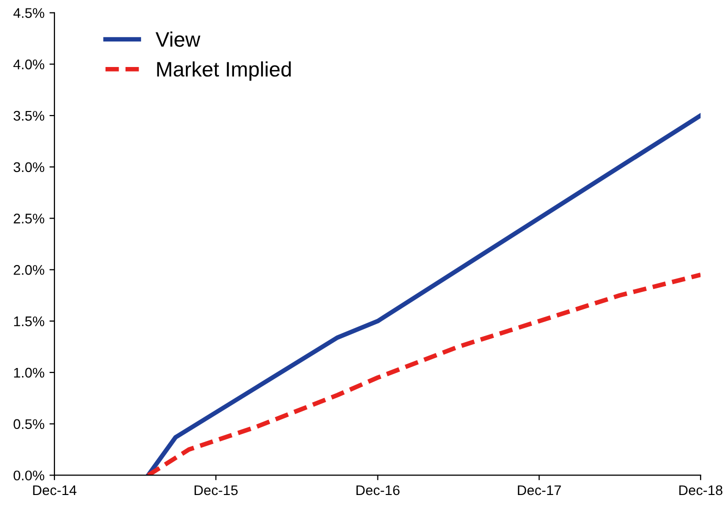 The image size is (726, 511). I want to click on y-tick-label: 2.5%, so click(29, 219).